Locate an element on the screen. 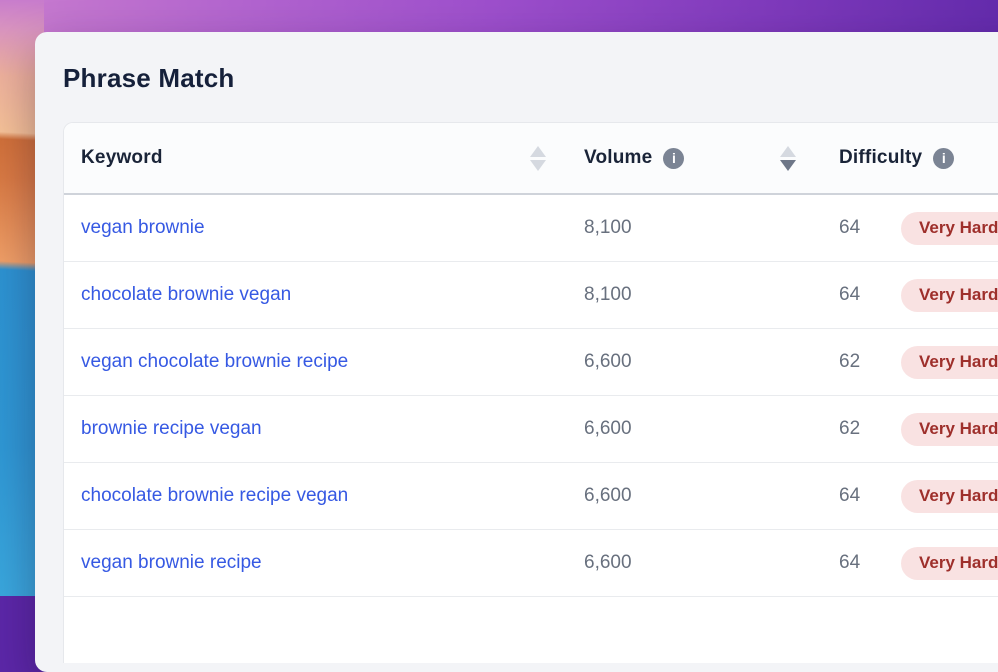  volume-info-icon: i is located at coordinates (674, 158).